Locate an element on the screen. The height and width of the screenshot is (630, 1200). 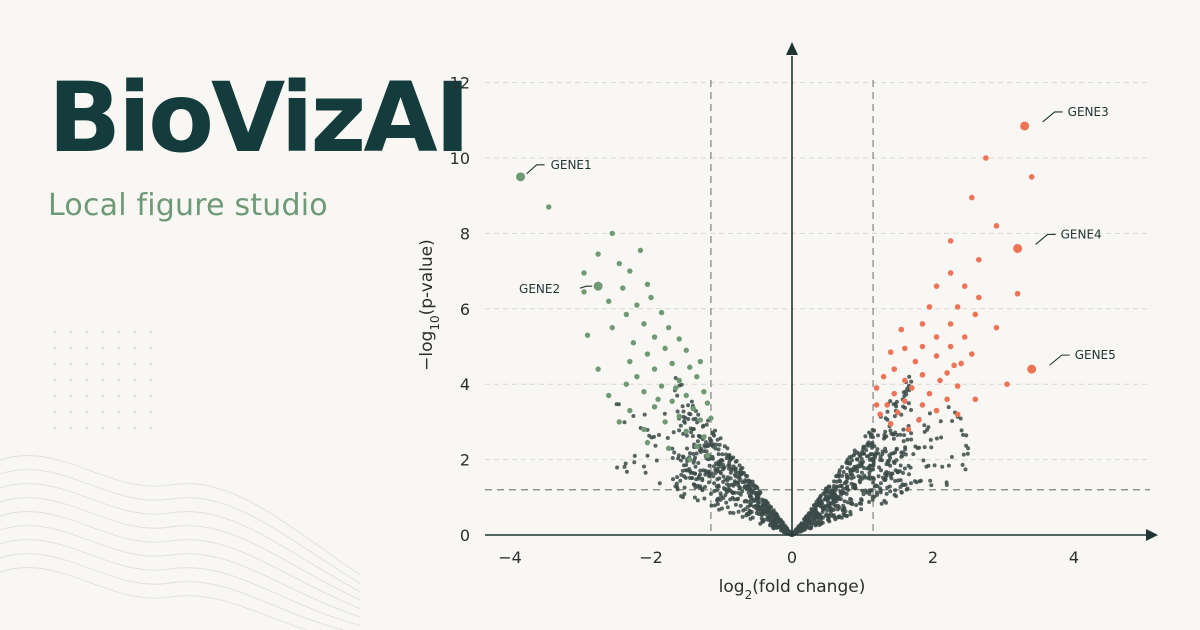
decorative-background-pattern is located at coordinates (180, 480).